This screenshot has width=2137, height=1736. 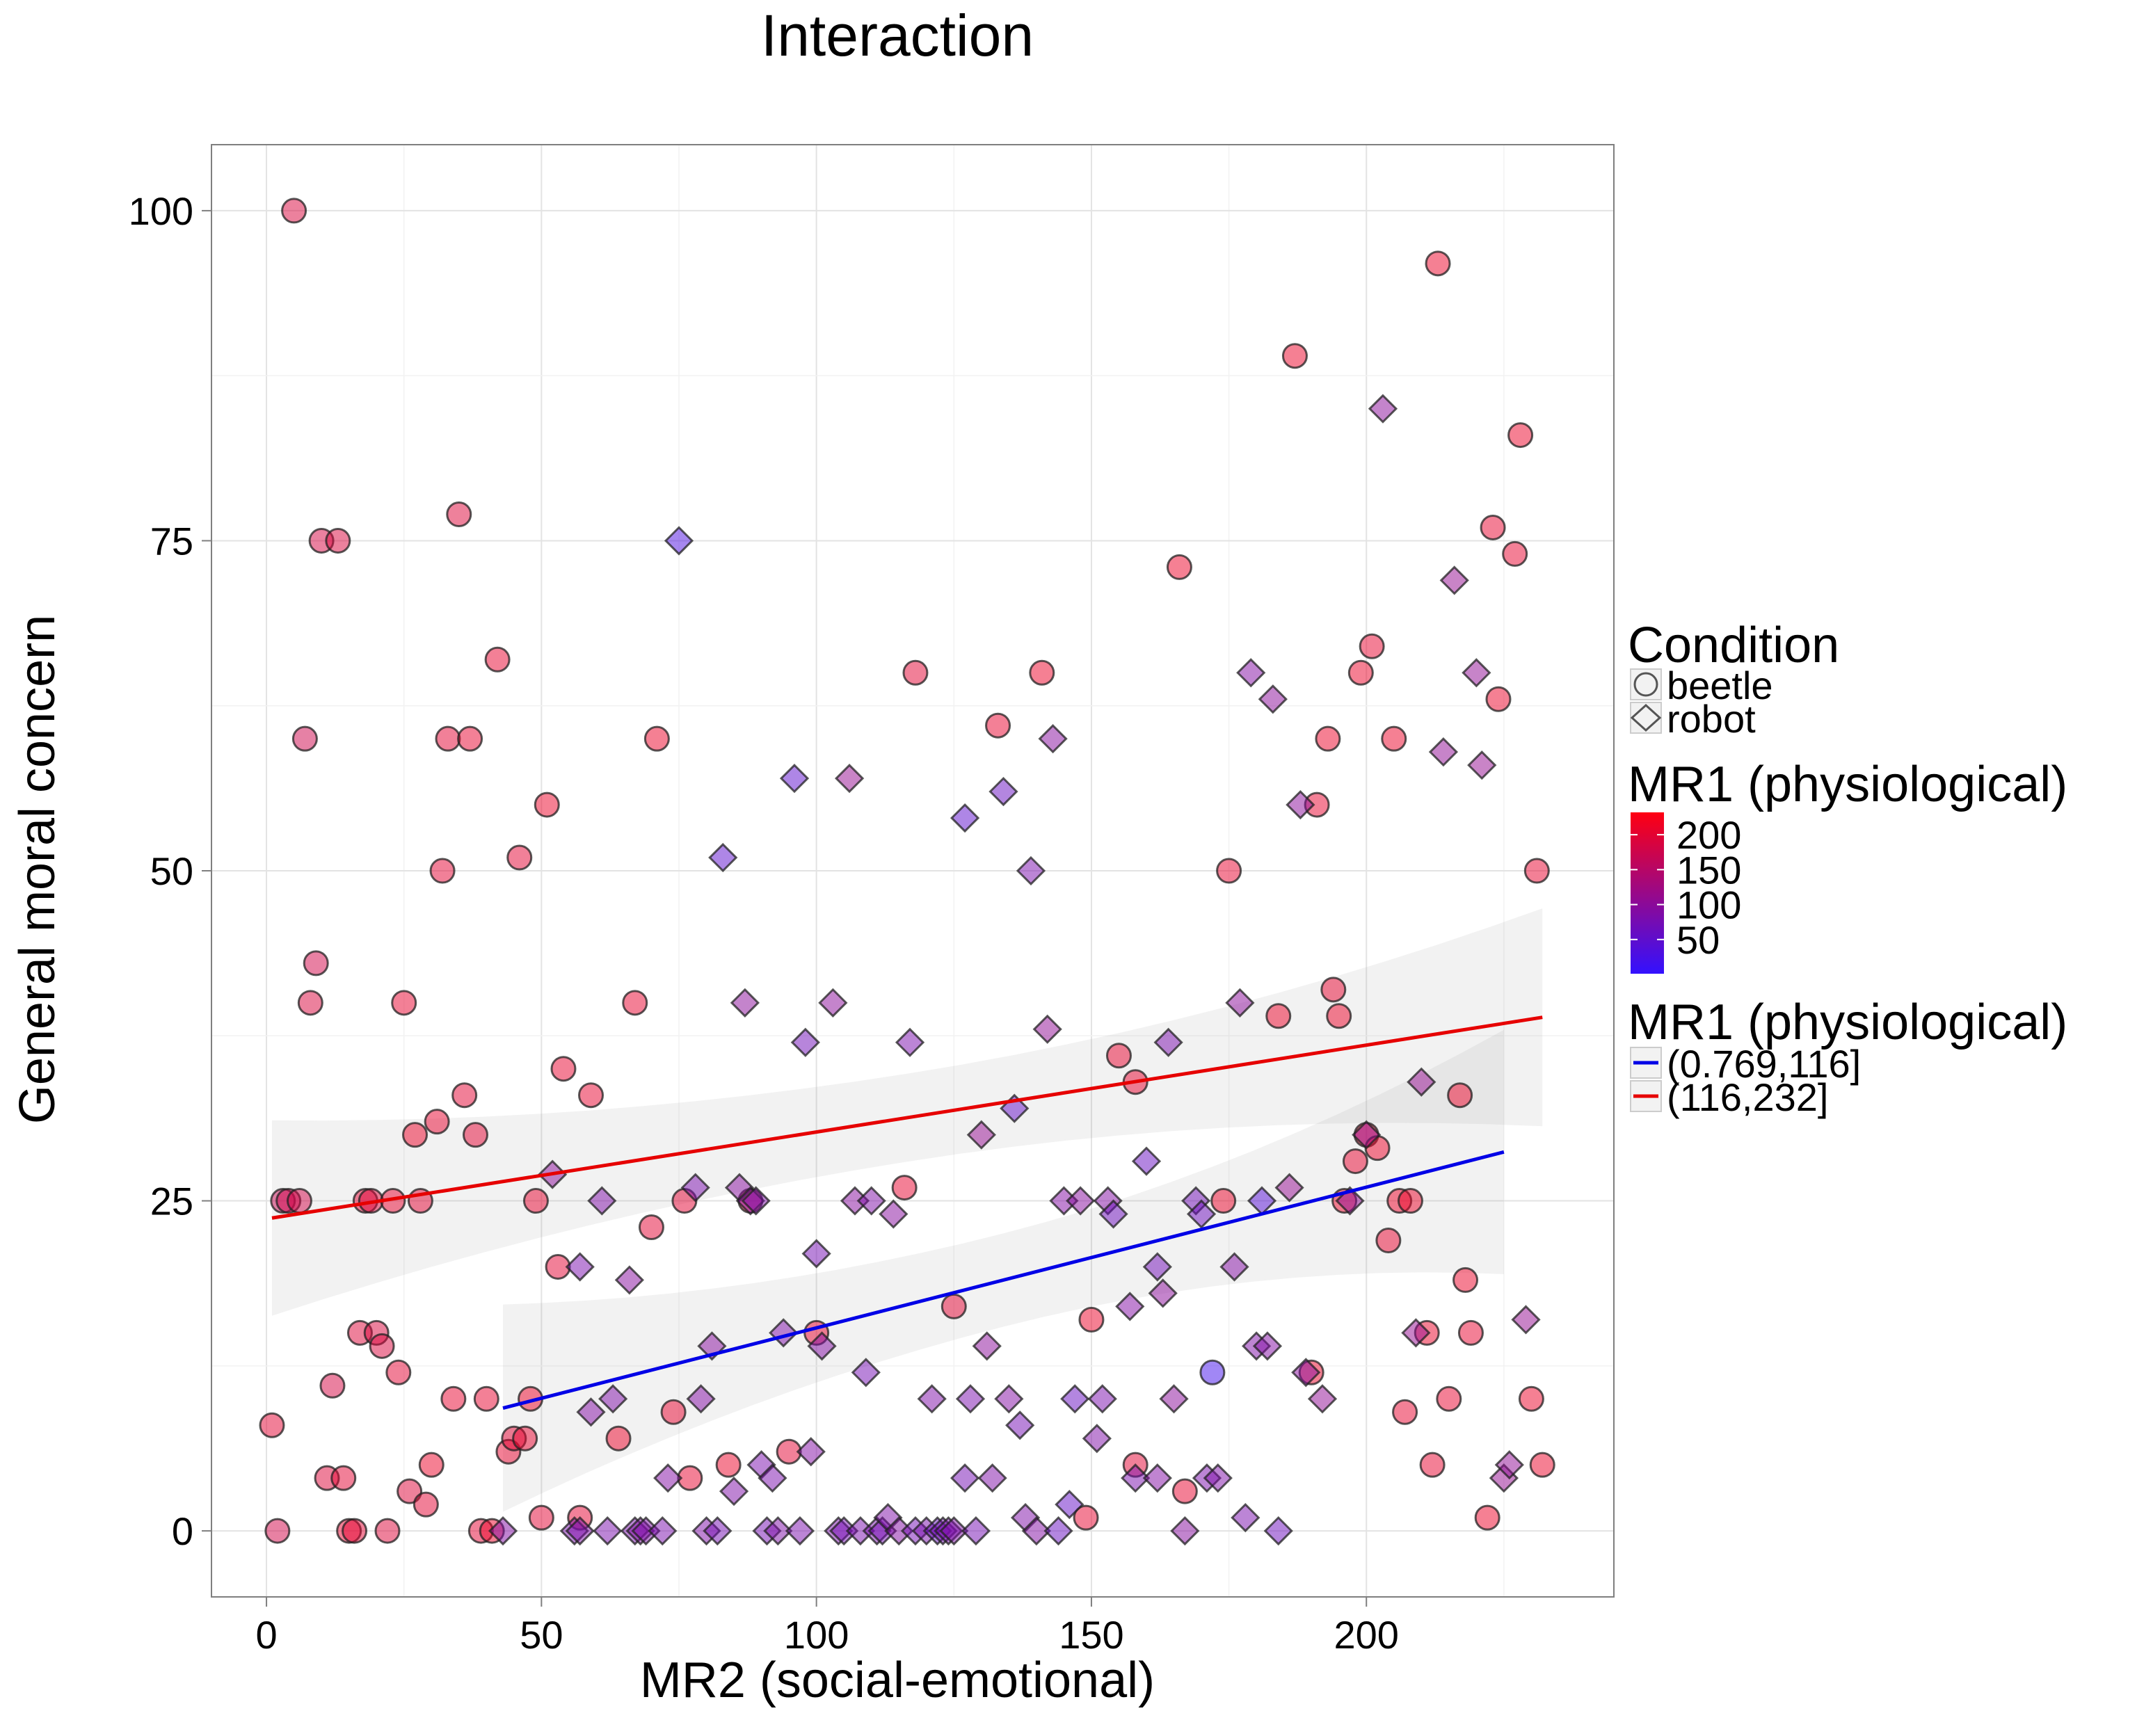 I want to click on x-tick-label: 50, so click(x=541, y=1635).